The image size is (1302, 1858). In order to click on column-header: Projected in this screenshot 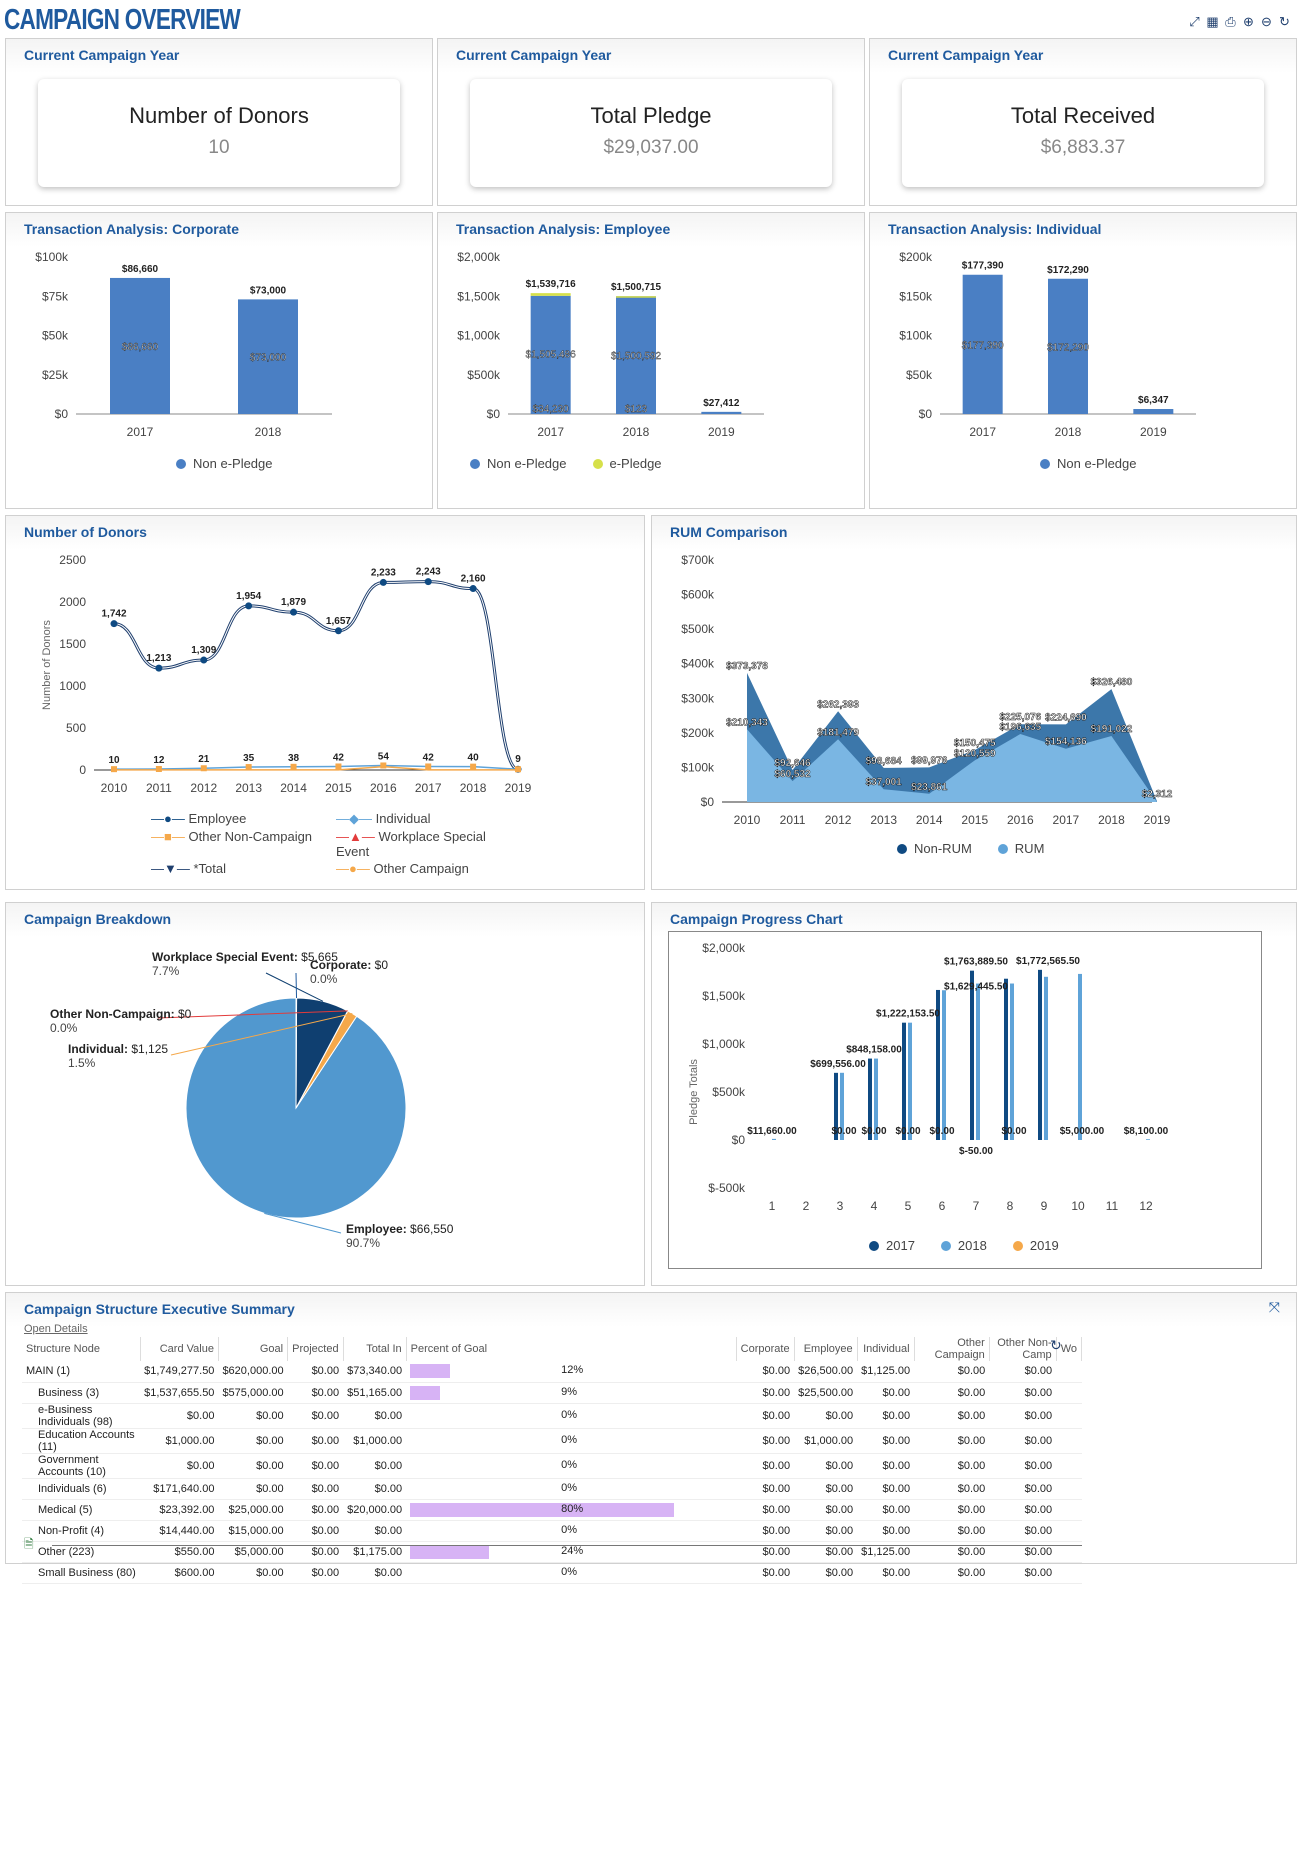, I will do `click(315, 1349)`.